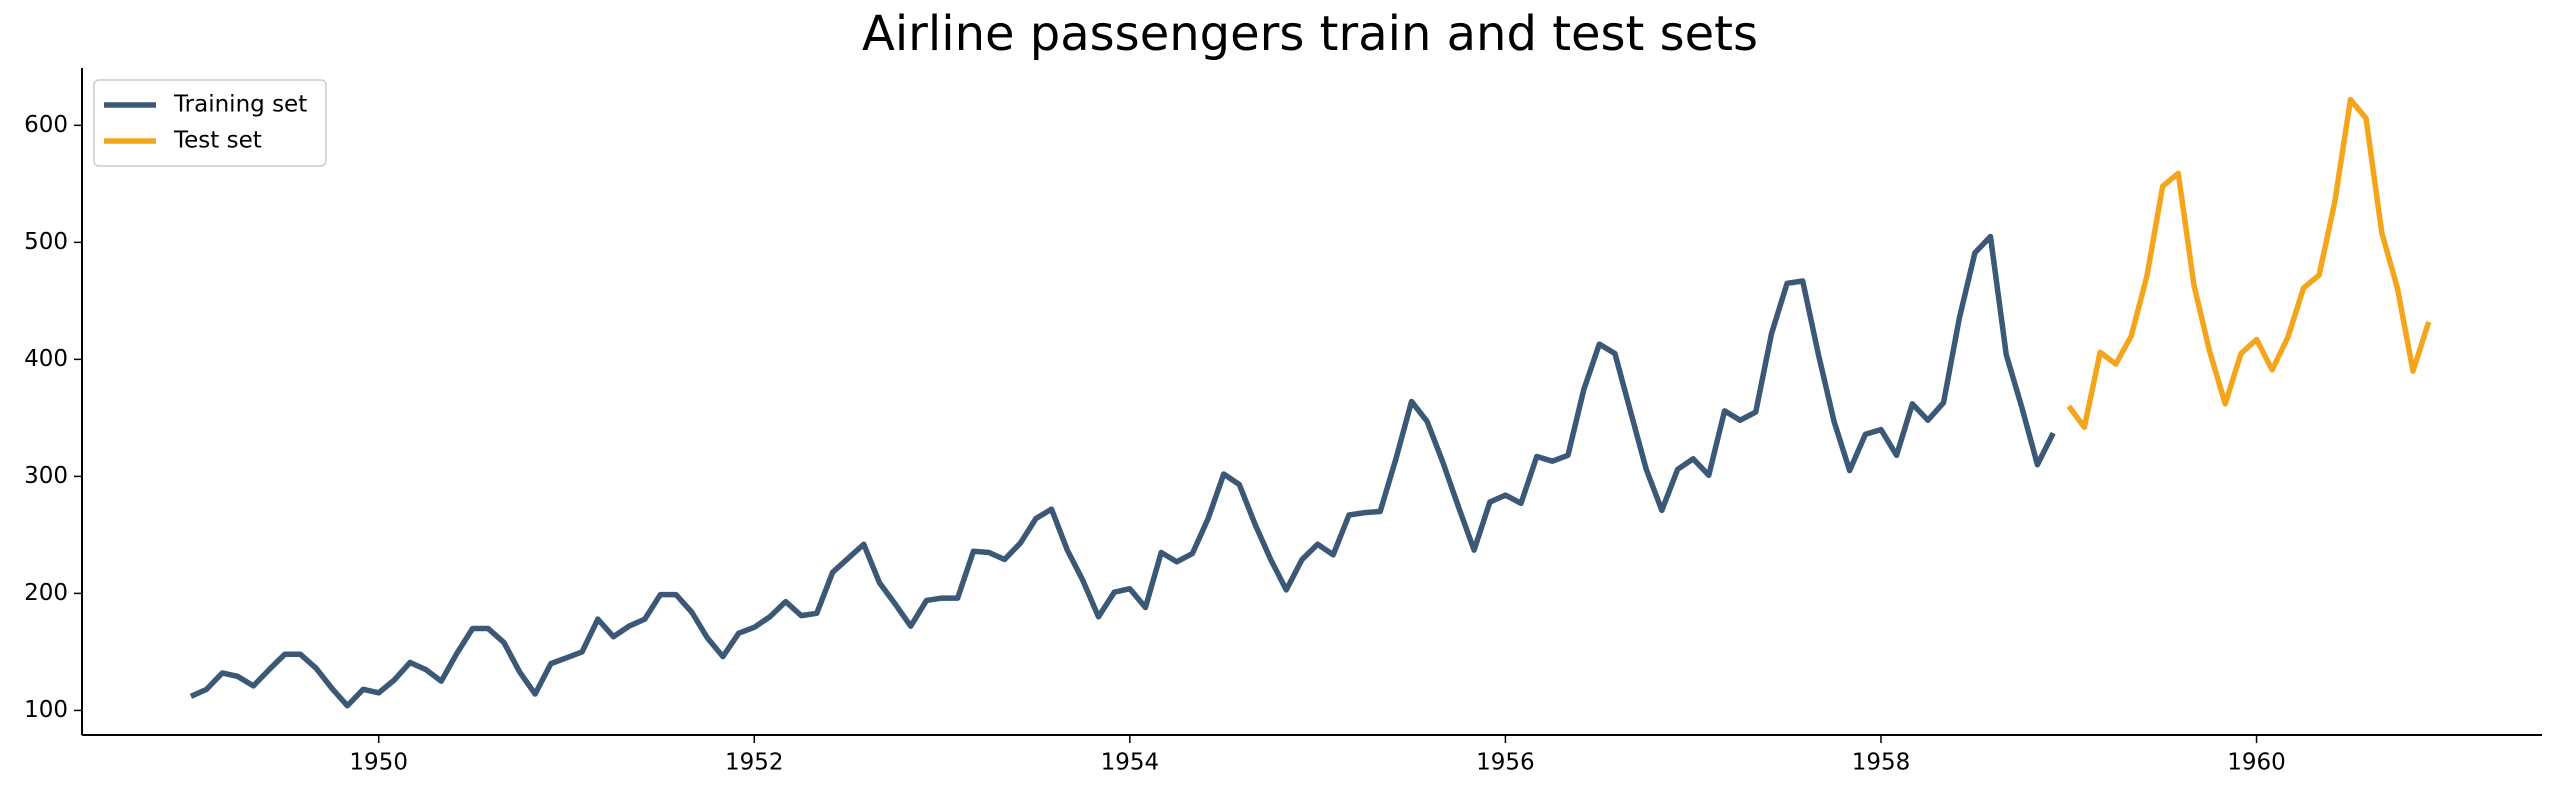 This screenshot has height=794, width=2560. What do you see at coordinates (1310, 34) in the screenshot?
I see `chart-title: Airline passengers train and test sets` at bounding box center [1310, 34].